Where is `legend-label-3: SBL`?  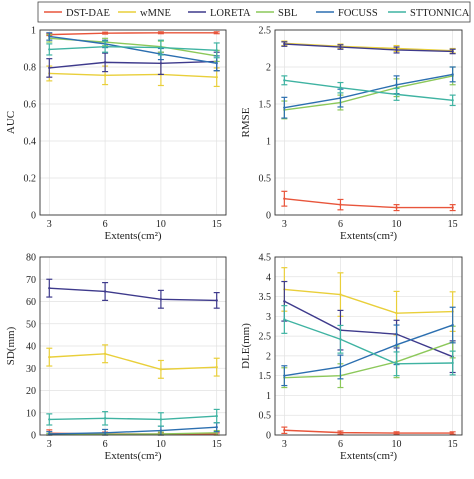
legend-label-3: SBL is located at coordinates (287, 13).